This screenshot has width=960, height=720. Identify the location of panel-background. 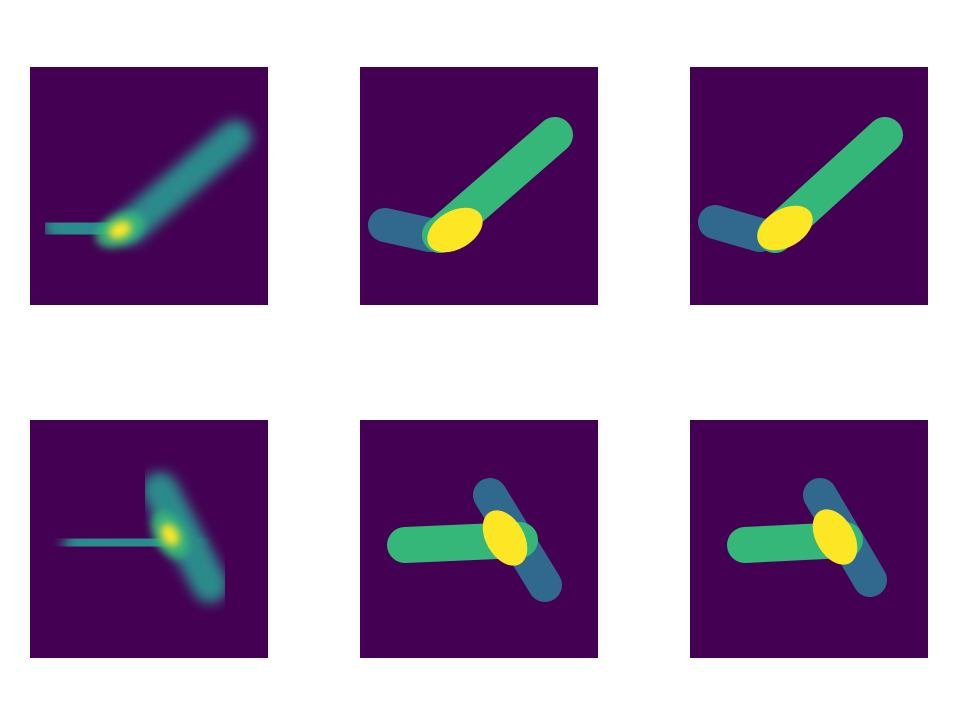
(149, 186).